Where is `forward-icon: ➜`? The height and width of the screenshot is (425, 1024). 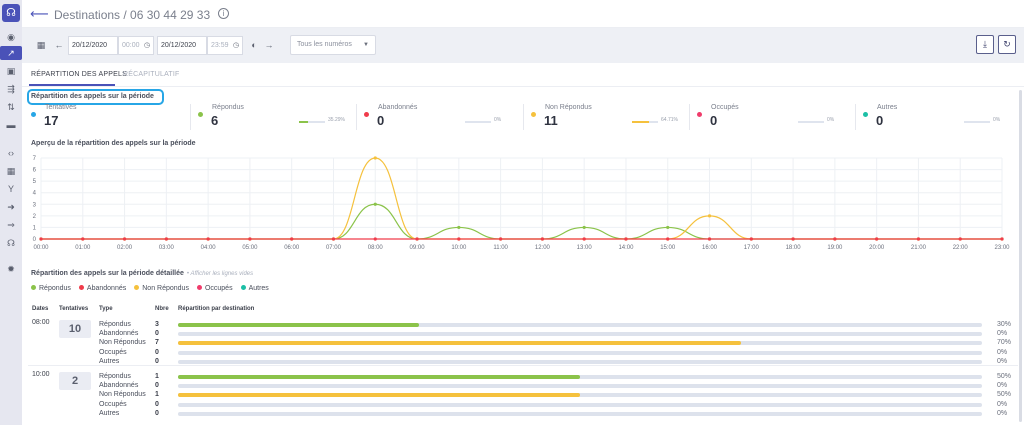
forward-icon: ➜ is located at coordinates (11, 207).